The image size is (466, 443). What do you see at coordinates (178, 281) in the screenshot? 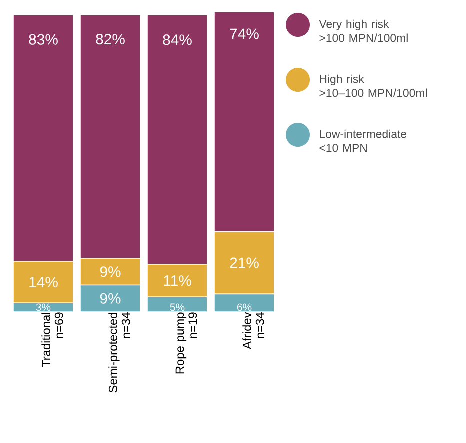
I see `data-label: 11%` at bounding box center [178, 281].